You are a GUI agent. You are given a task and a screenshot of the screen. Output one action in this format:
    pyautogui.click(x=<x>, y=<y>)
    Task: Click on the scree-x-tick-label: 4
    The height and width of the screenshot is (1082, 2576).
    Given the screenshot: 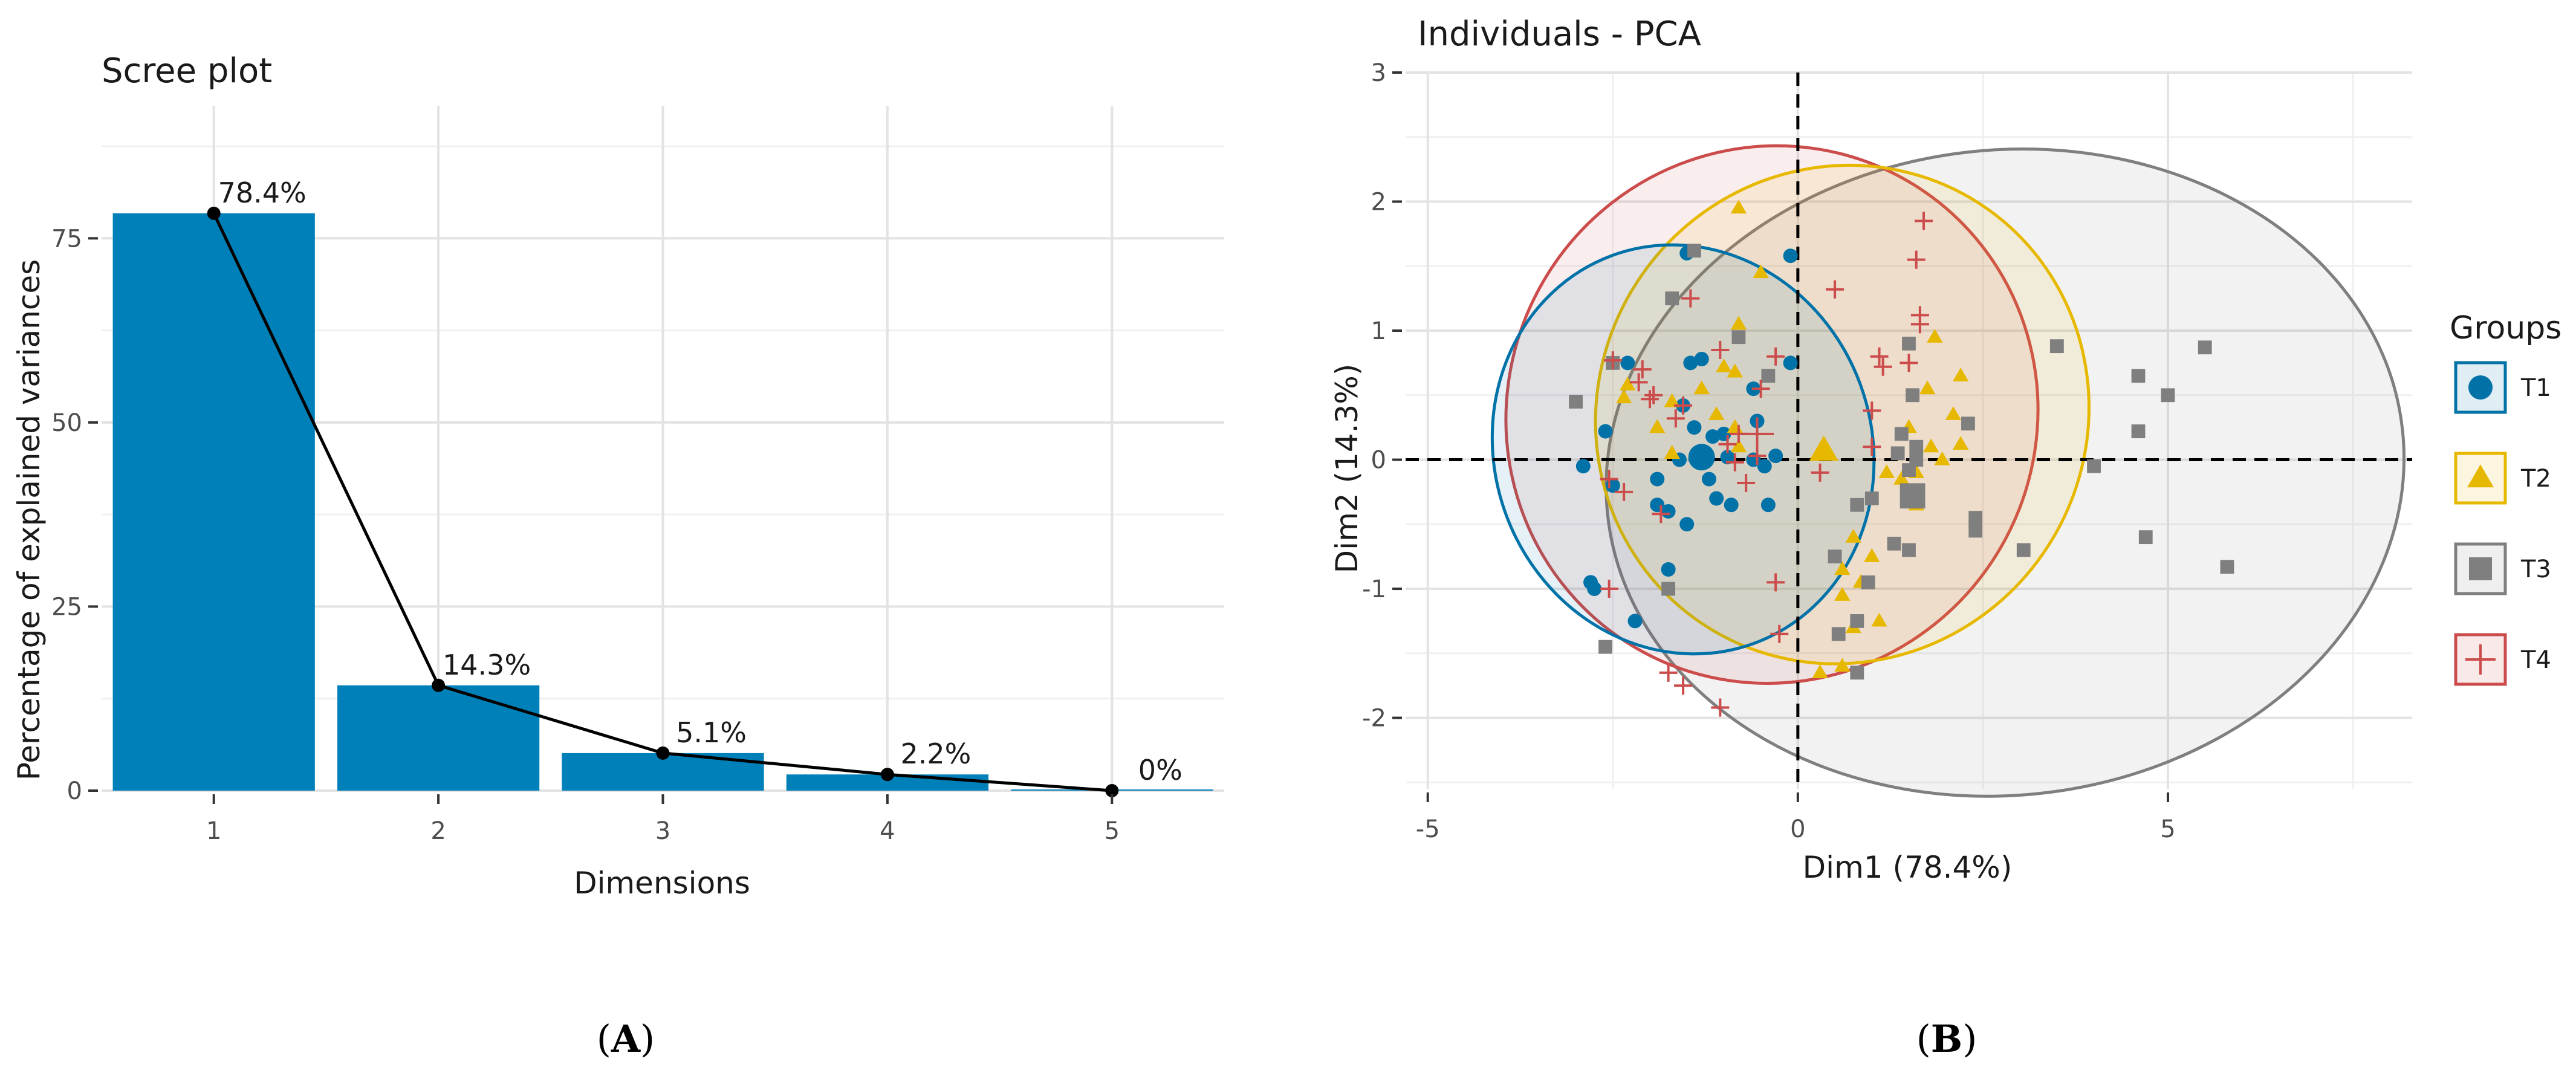 What is the action you would take?
    pyautogui.click(x=888, y=831)
    